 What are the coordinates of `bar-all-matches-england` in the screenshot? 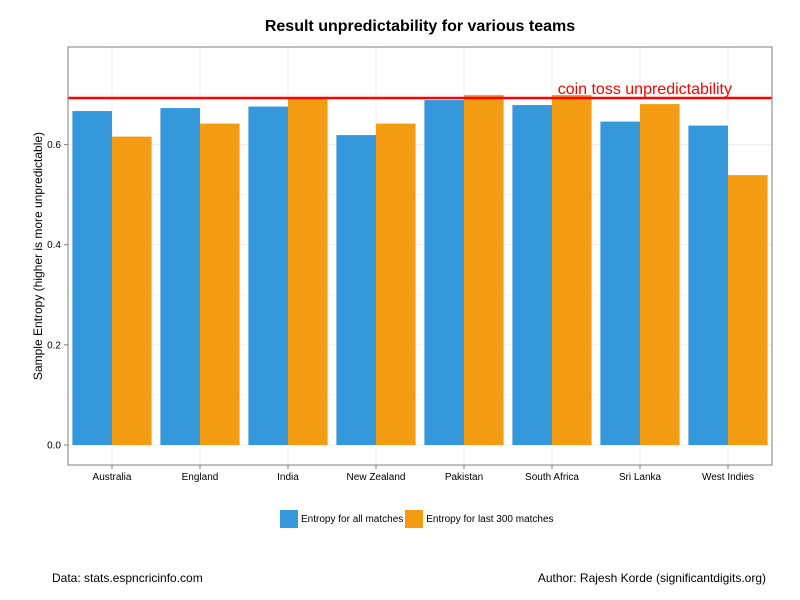 It's located at (180, 276).